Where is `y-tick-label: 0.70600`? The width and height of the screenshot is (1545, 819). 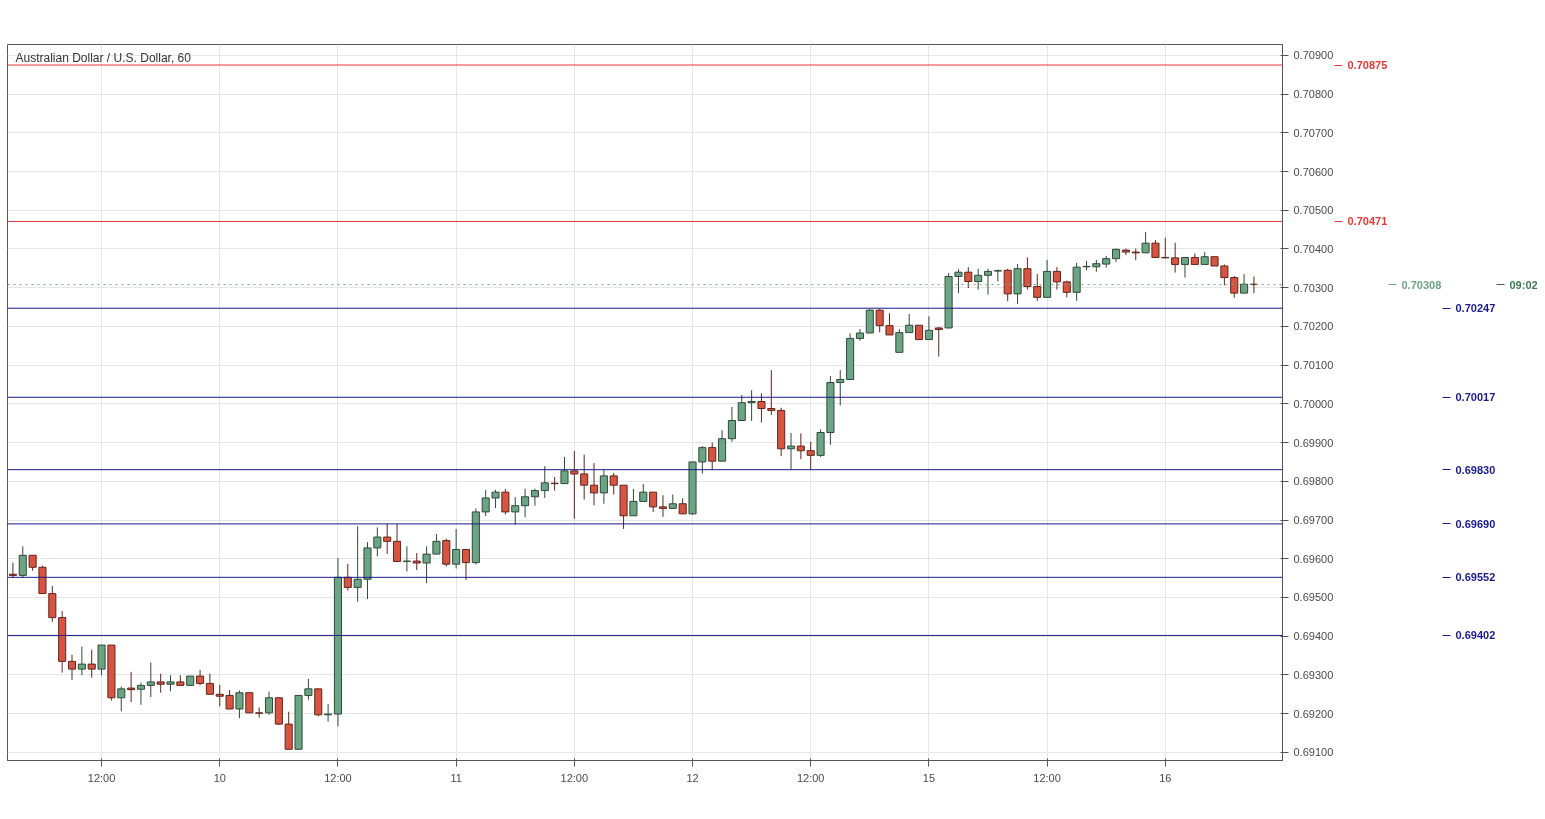 y-tick-label: 0.70600 is located at coordinates (1313, 171).